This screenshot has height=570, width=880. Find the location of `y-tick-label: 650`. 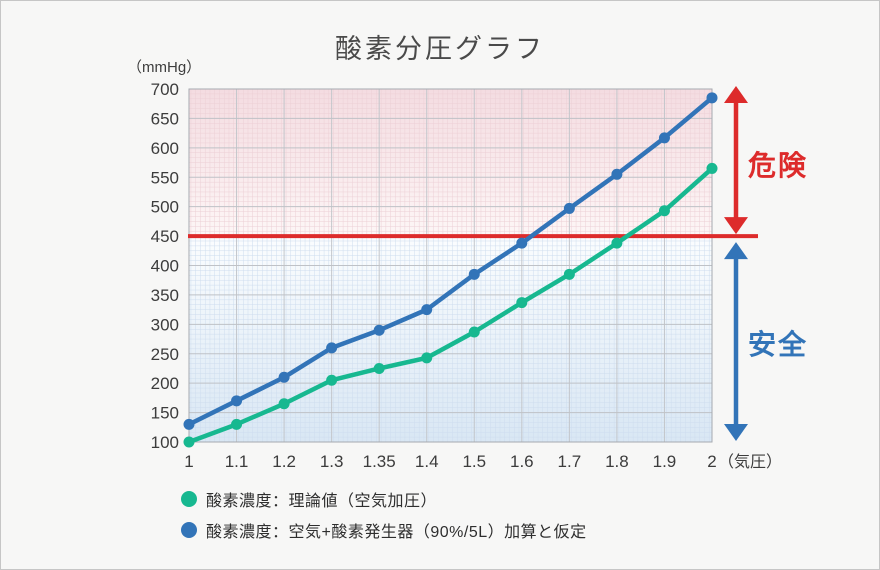

y-tick-label: 650 is located at coordinates (165, 118).